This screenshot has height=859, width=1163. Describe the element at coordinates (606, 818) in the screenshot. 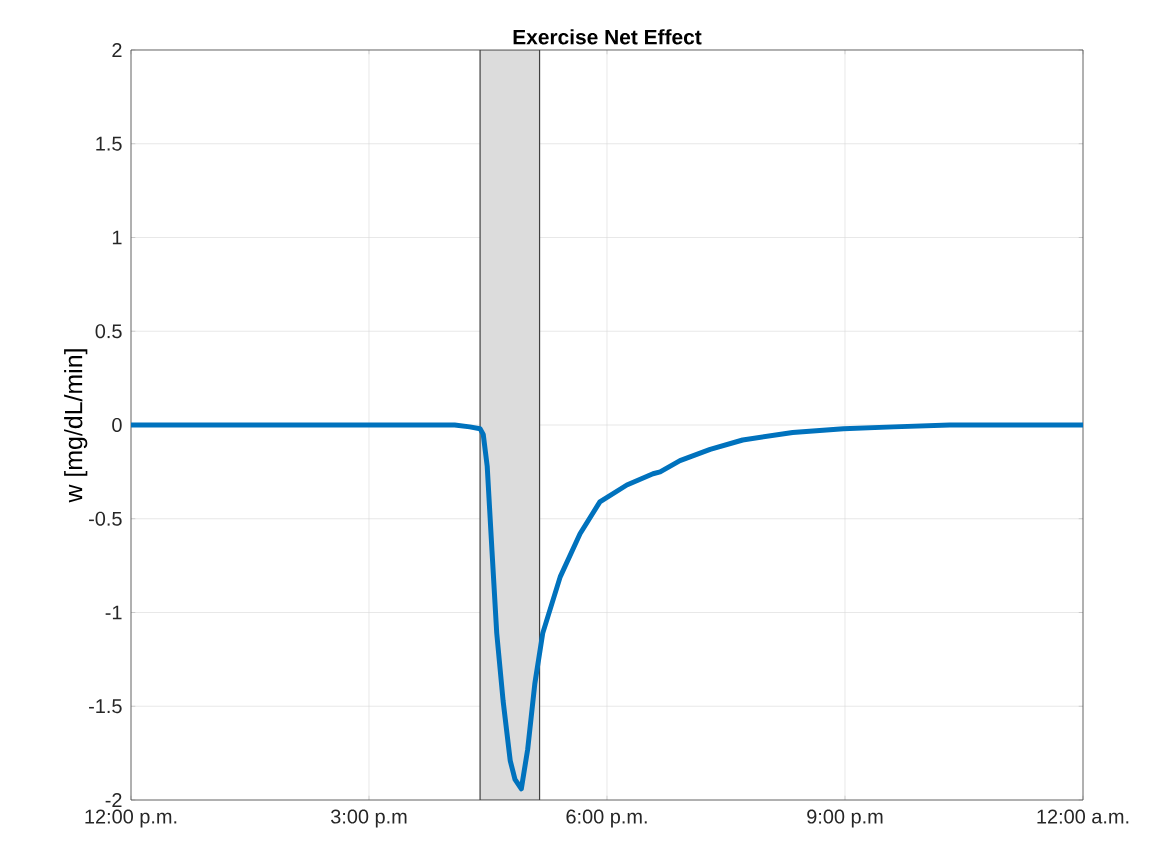

I see `x-tick-label: 6:00 p.m.` at that location.